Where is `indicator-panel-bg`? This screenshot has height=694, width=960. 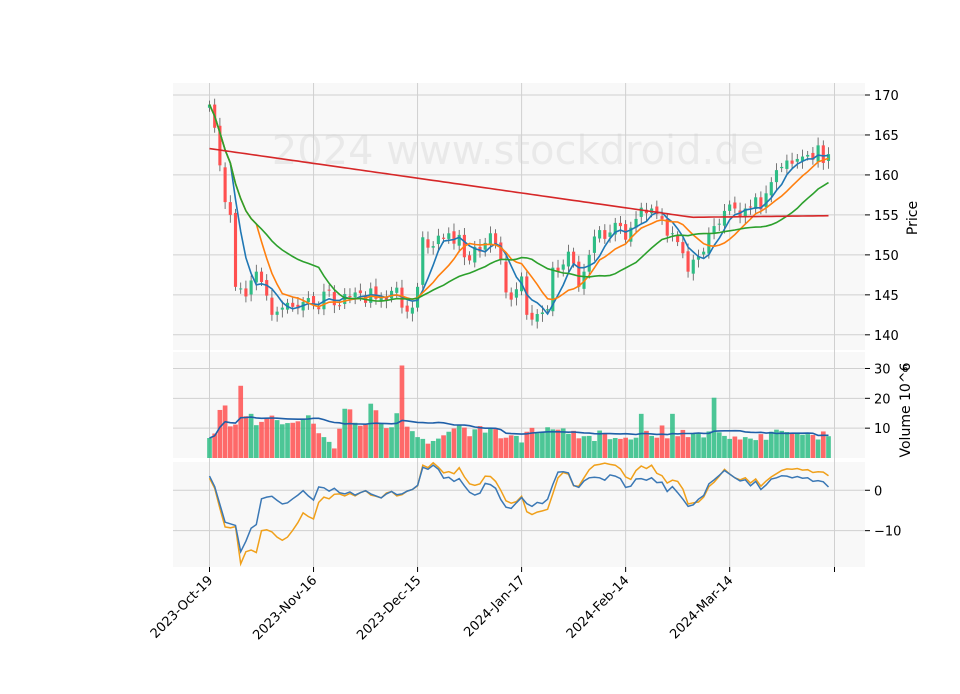 indicator-panel-bg is located at coordinates (519, 514).